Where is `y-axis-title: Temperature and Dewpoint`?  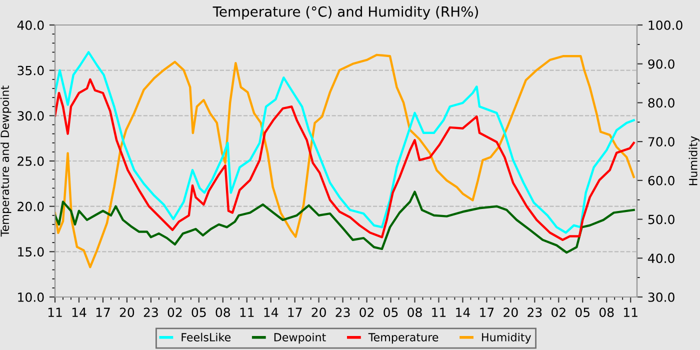
y-axis-title: Temperature and Dewpoint is located at coordinates (6, 161).